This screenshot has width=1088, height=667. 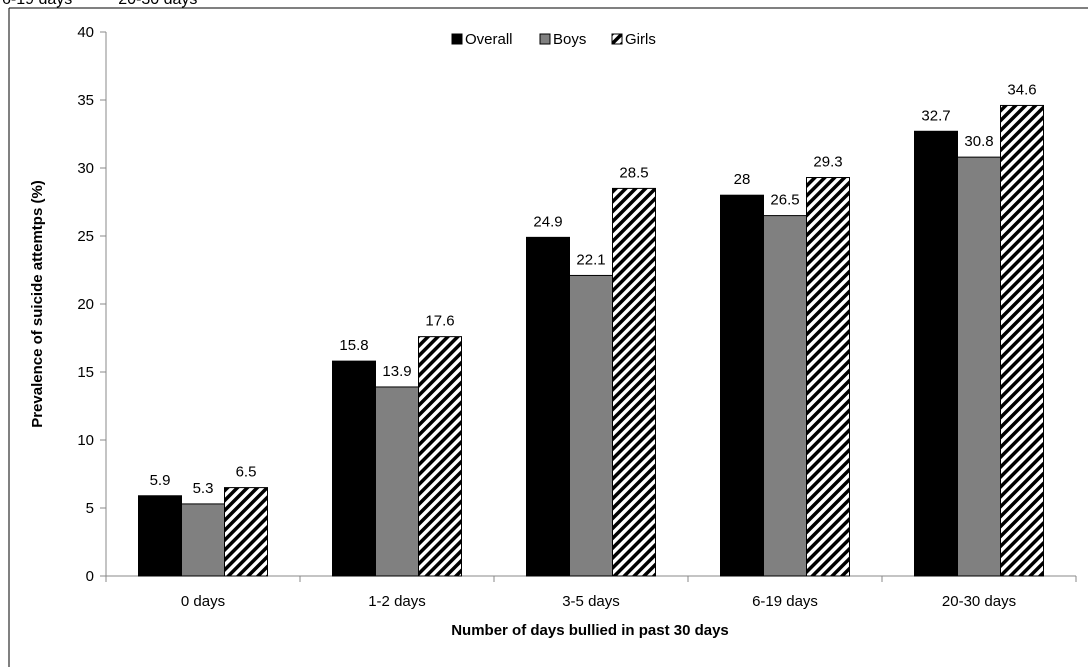 What do you see at coordinates (489, 39) in the screenshot?
I see `legend-label-overall: Overall` at bounding box center [489, 39].